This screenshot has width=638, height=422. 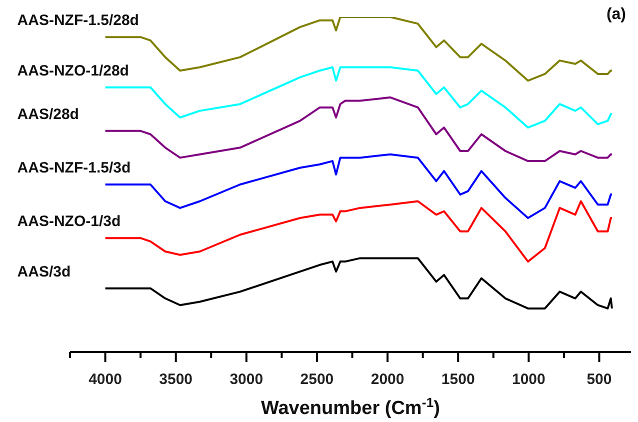 What do you see at coordinates (247, 379) in the screenshot?
I see `x-tick-label: 3000` at bounding box center [247, 379].